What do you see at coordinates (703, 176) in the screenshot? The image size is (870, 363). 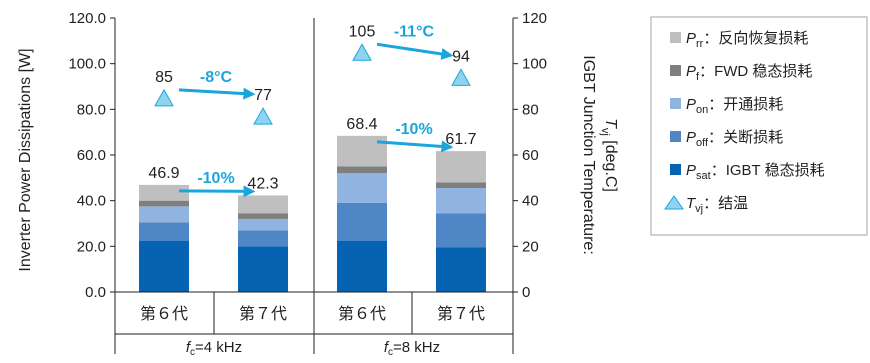 I see `legend-subscript: sat` at bounding box center [703, 176].